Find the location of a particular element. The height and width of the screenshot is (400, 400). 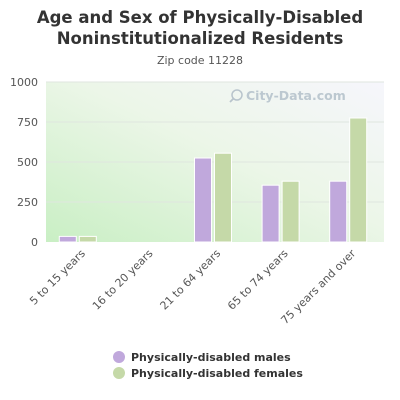

legend-label-females: Physically-disabled females is located at coordinates (217, 373).